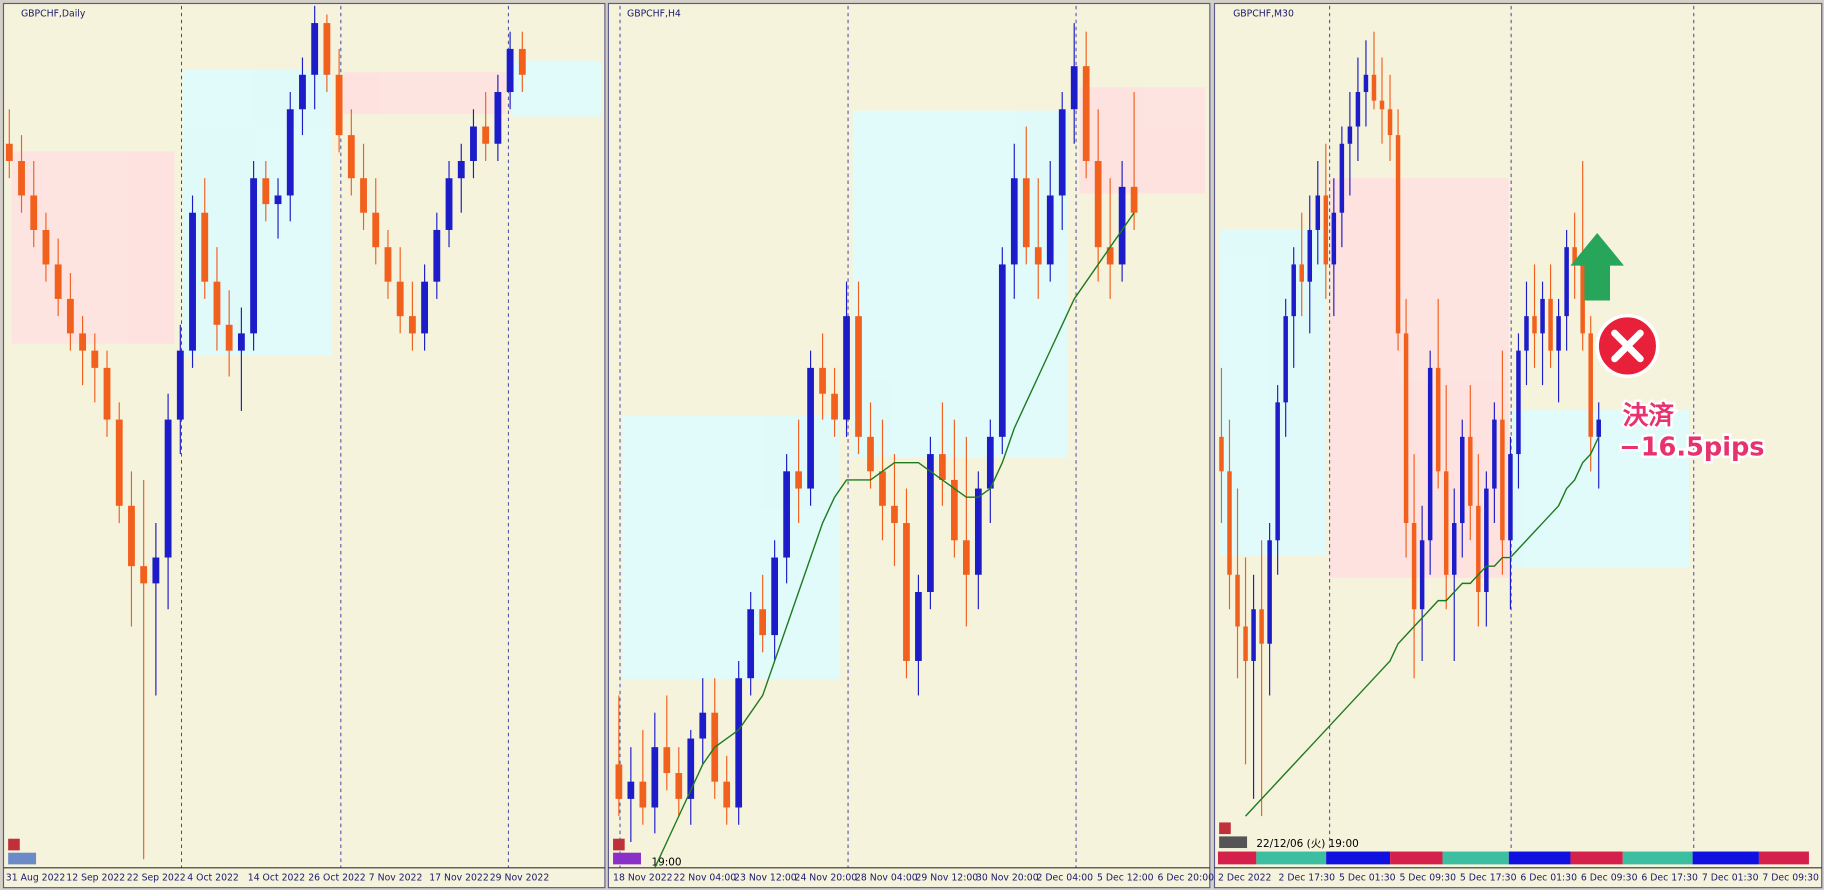 The image size is (1824, 890). What do you see at coordinates (1065, 878) in the screenshot?
I see `x-tick-label: 2 Dec 04:00` at bounding box center [1065, 878].